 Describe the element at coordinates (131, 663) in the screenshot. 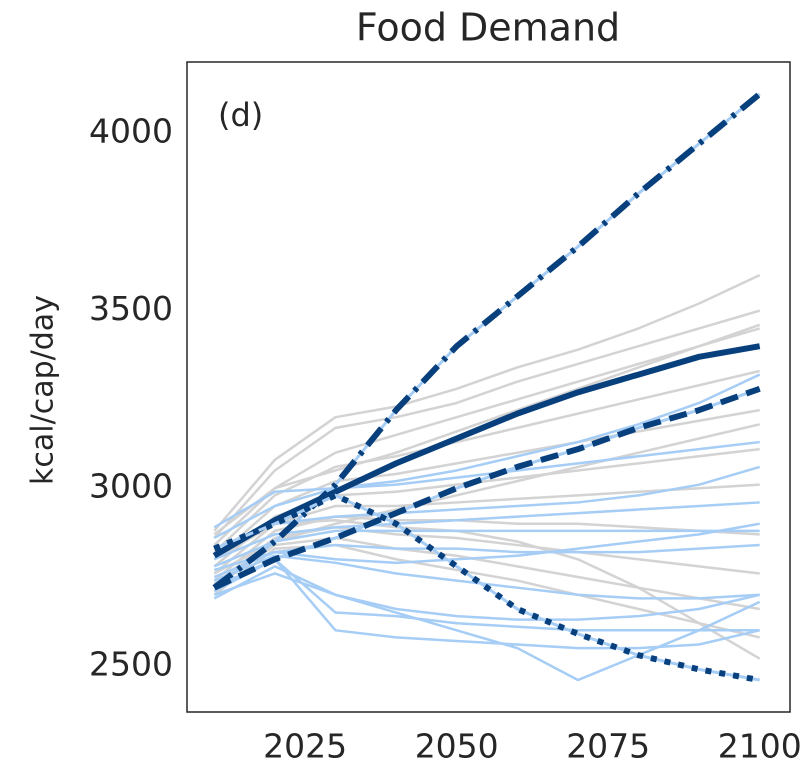

I see `y-tick-label: 2500` at that location.